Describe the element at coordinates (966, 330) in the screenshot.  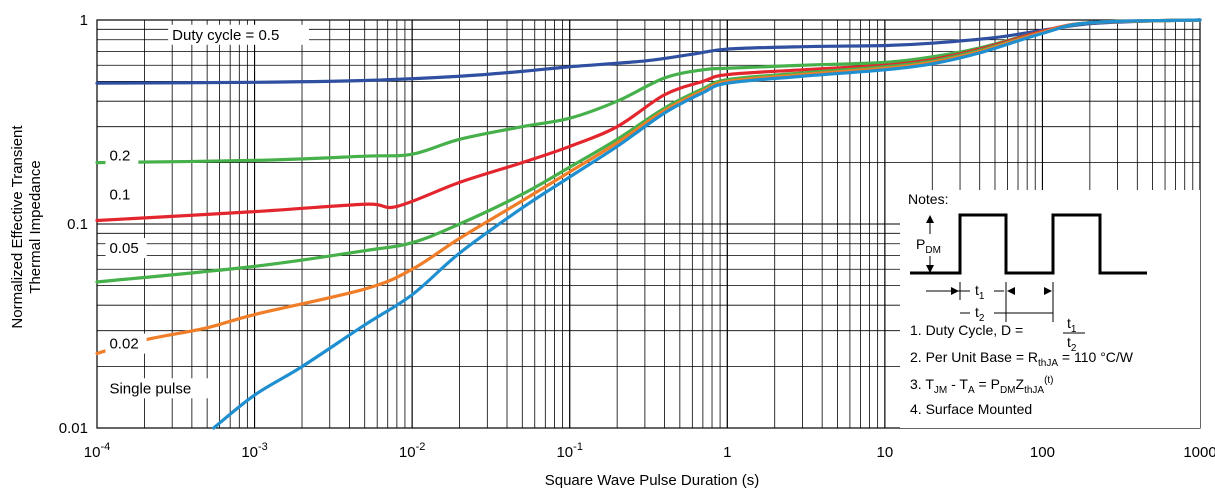
I see `note-1: 1. Duty Cycle, D =` at that location.